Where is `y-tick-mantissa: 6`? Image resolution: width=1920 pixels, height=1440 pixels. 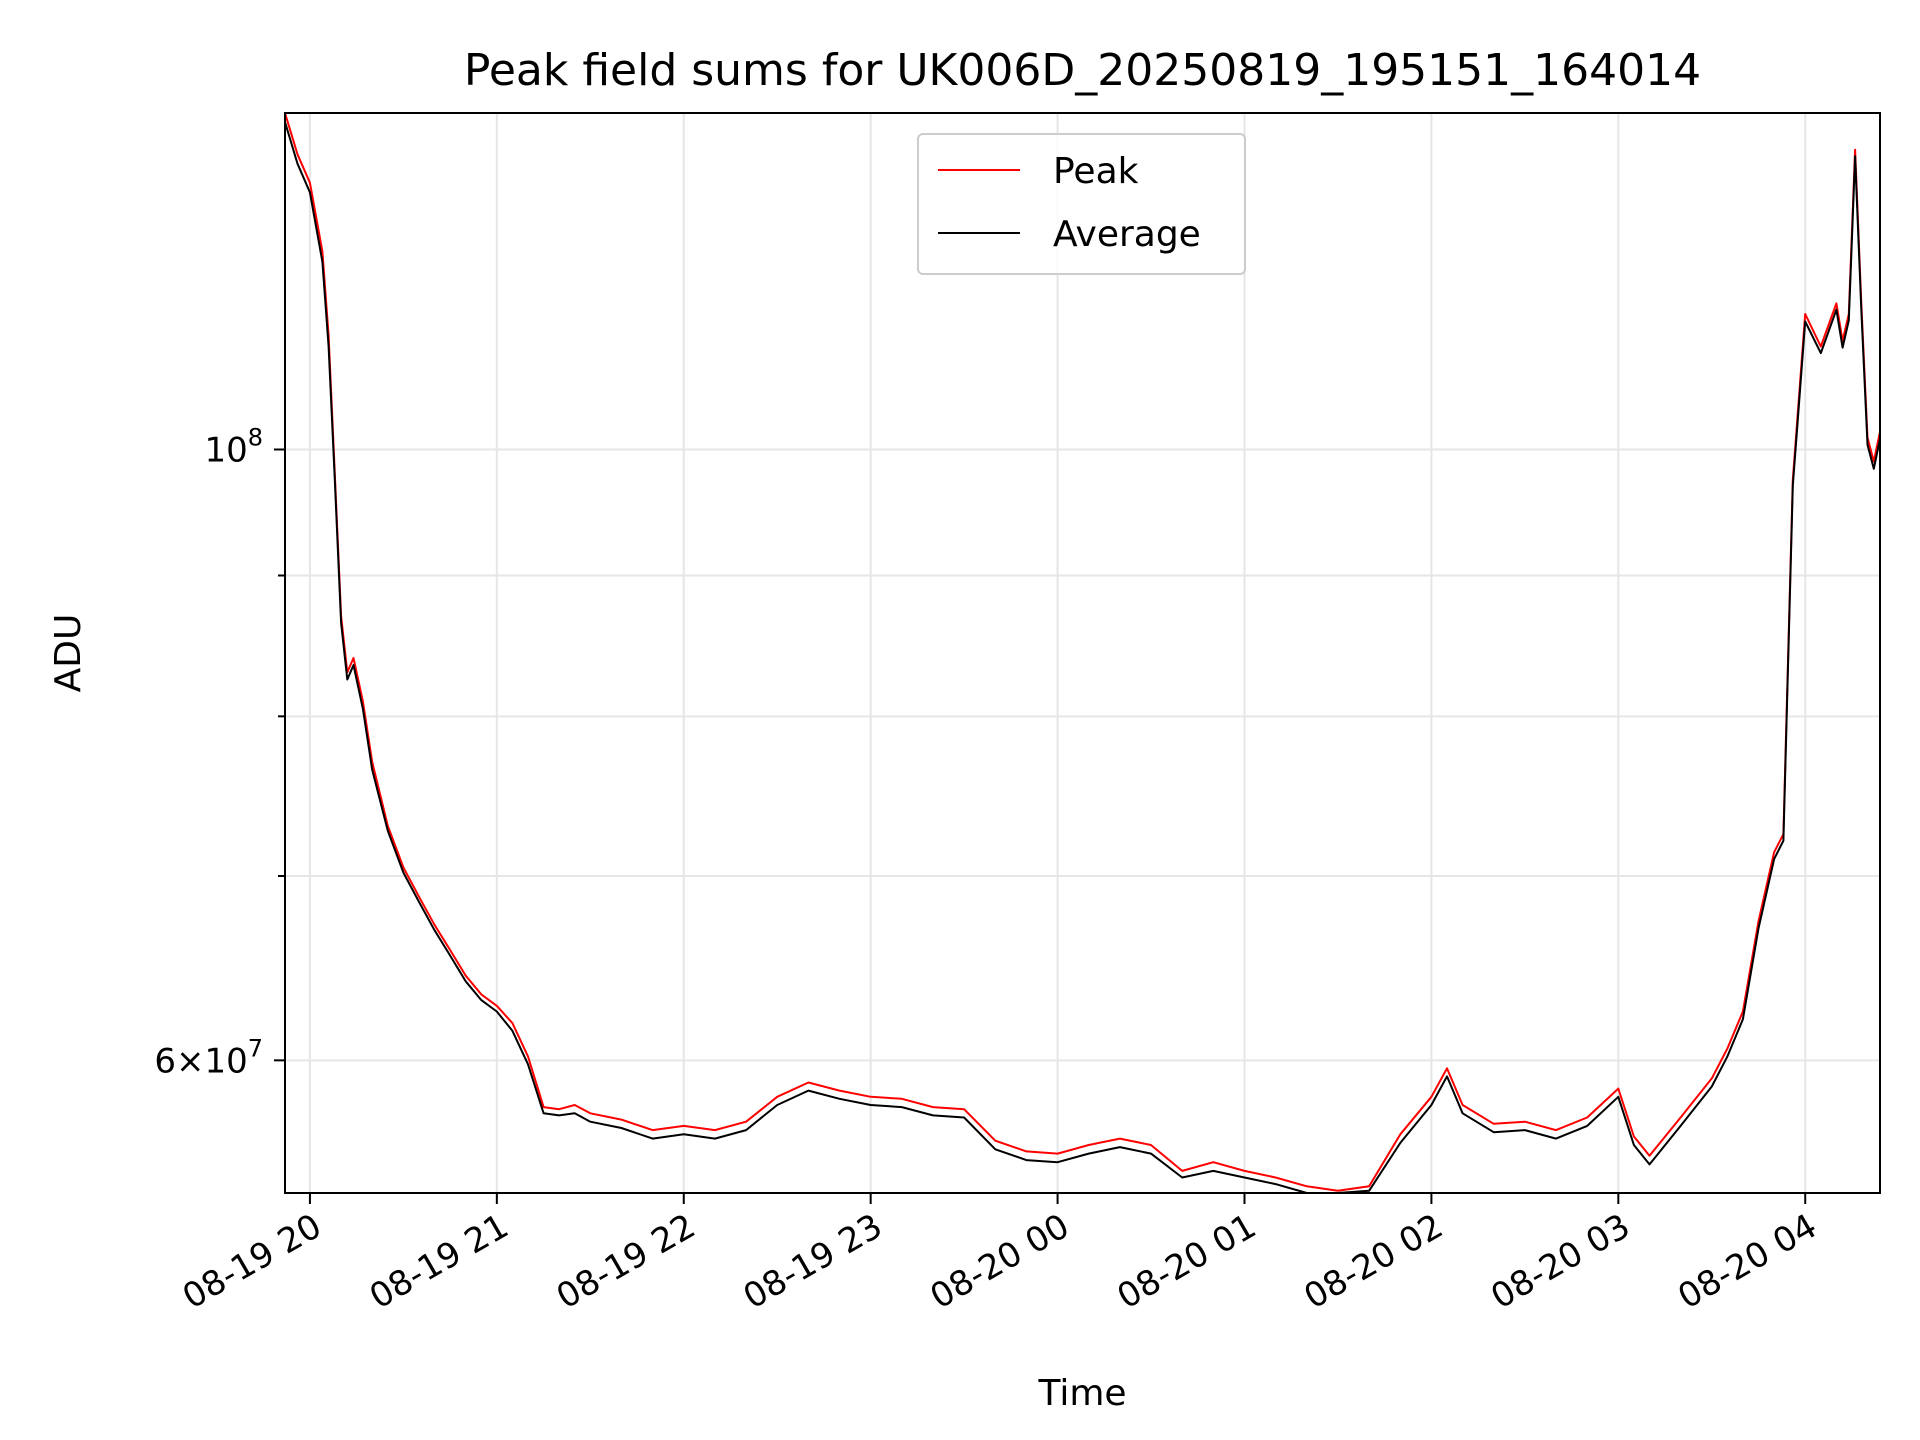
y-tick-mantissa: 6 is located at coordinates (165, 1061).